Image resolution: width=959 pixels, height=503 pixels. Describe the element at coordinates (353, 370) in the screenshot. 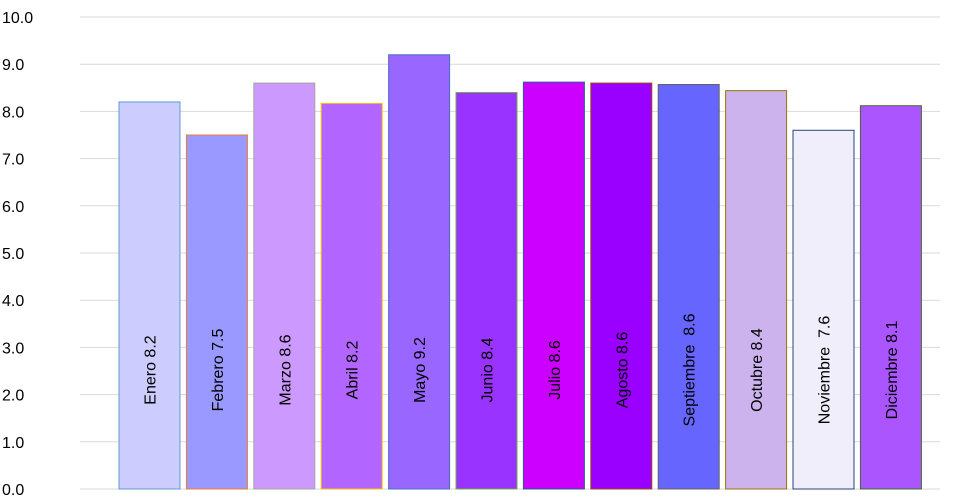

I see `bar-data-label: Abril 8.2` at that location.